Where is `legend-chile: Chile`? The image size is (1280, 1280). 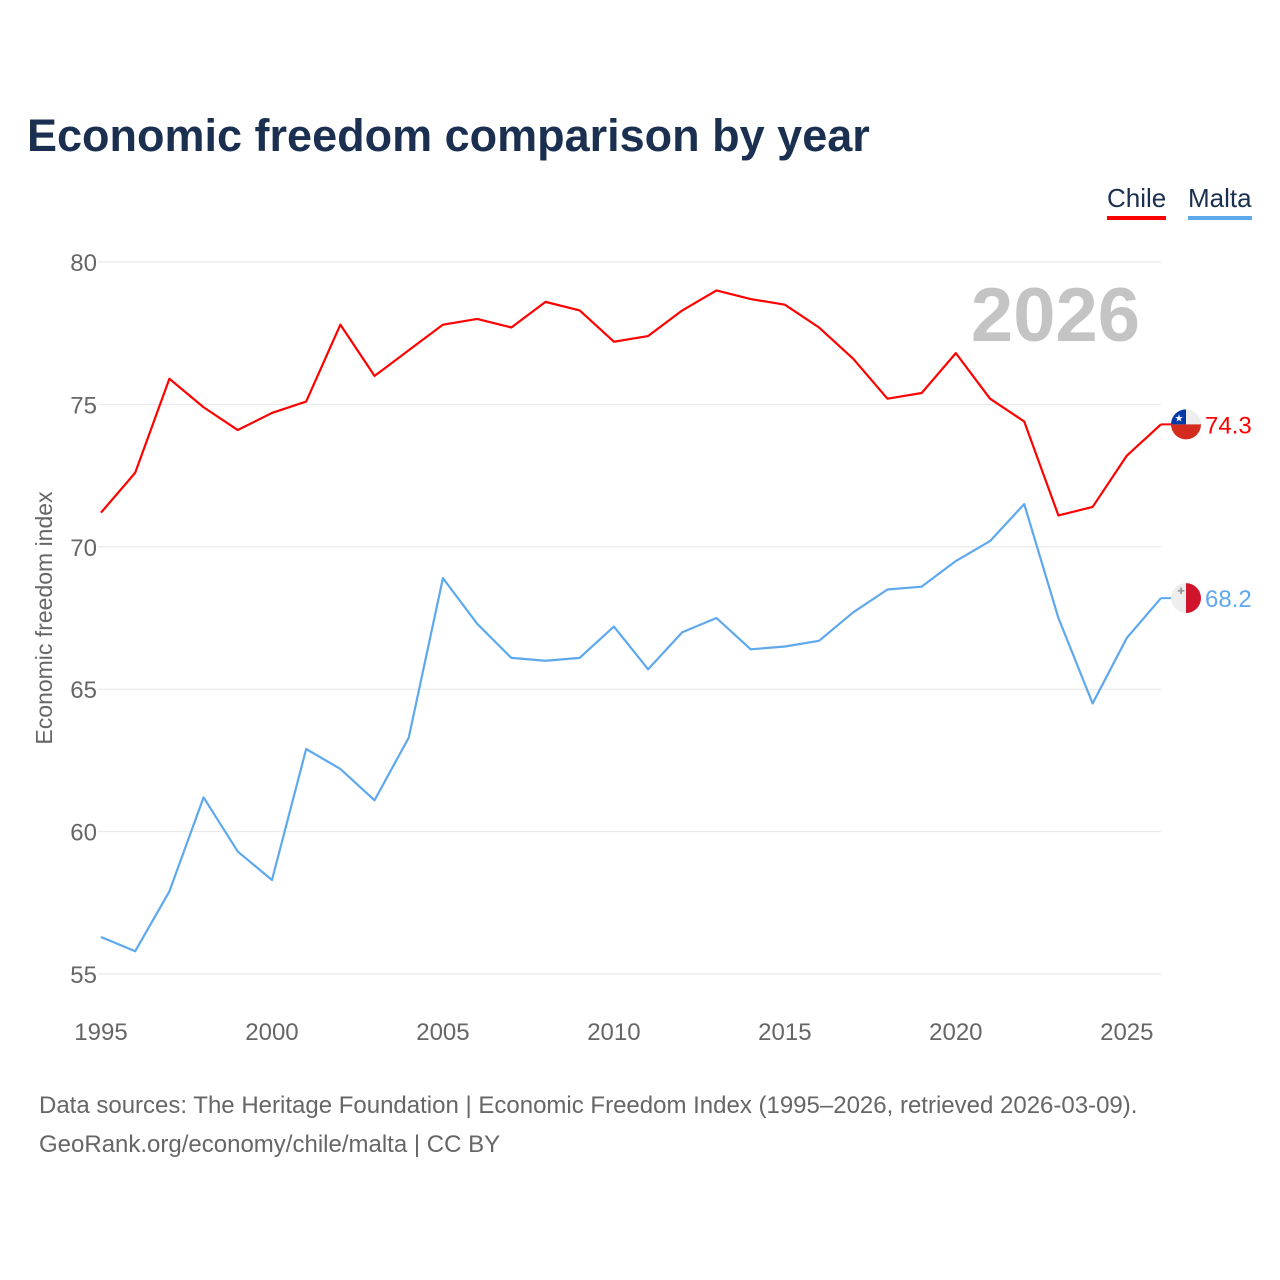
legend-chile: Chile is located at coordinates (1137, 201).